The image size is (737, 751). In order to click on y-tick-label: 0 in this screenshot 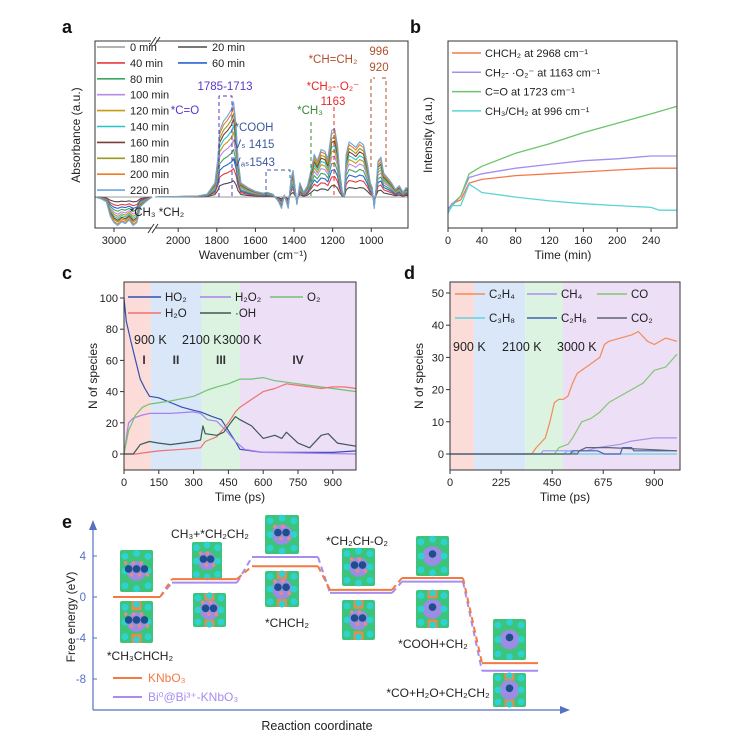, I will do `click(83, 598)`.